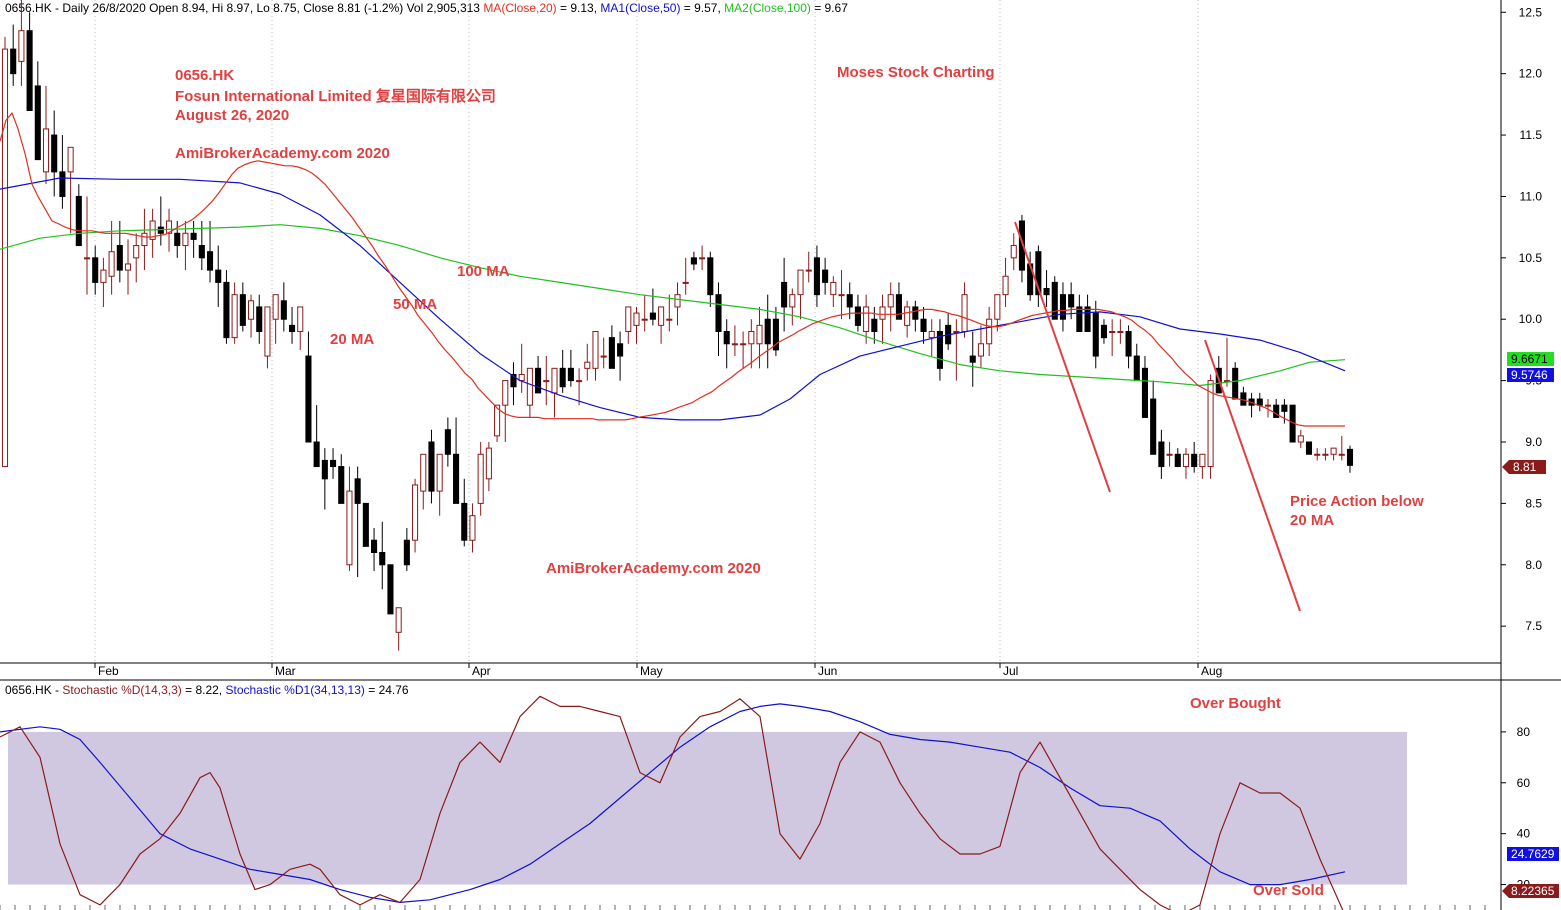  I want to click on month-label: Aug, so click(1211, 671).